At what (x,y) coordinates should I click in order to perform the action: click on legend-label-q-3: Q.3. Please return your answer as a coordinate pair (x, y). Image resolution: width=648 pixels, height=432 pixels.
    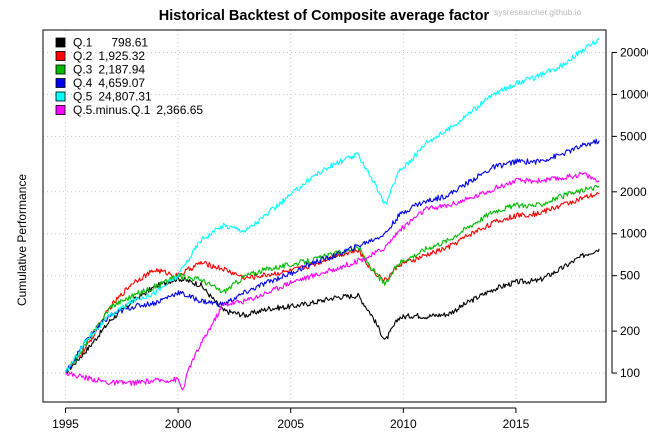
    Looking at the image, I should click on (83, 70).